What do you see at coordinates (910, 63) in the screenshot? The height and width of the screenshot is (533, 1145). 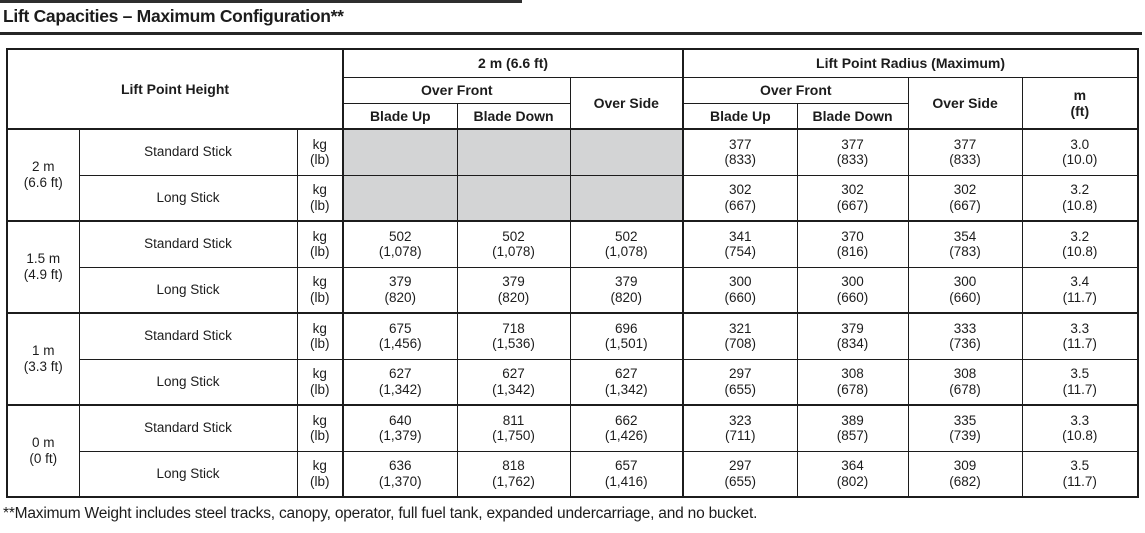 I see `group-header-lift-point-radius: Lift Point Radius (Maximum)` at bounding box center [910, 63].